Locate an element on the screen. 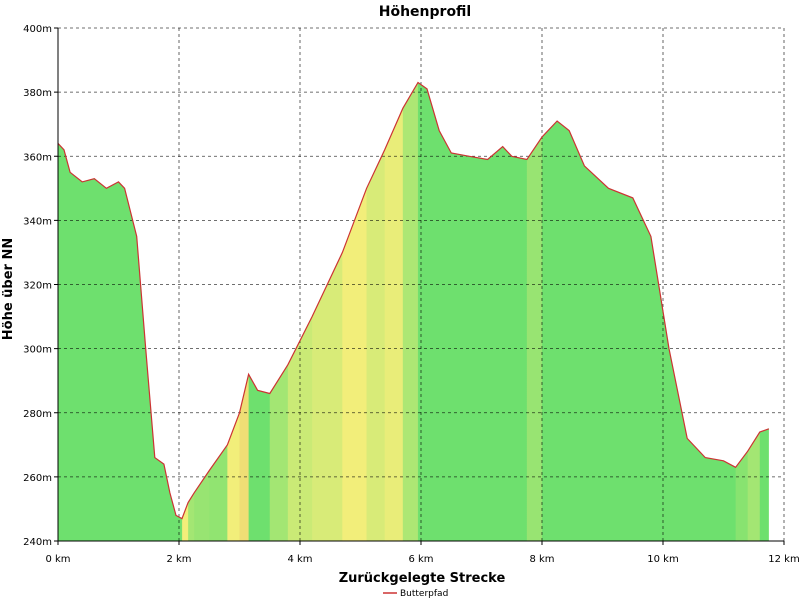 The height and width of the screenshot is (600, 800). x-tick-label: 10 km is located at coordinates (662, 559).